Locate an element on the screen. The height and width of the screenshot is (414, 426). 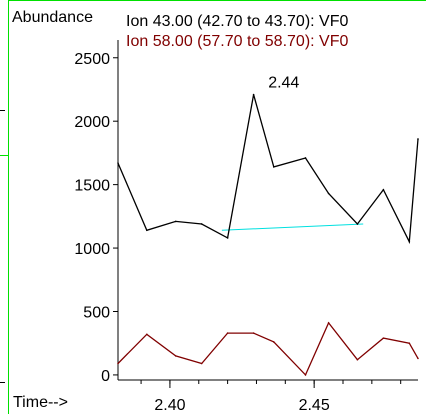
legend-series-1: Ion 43.00 (42.70 to 43.70): VF0 is located at coordinates (237, 21).